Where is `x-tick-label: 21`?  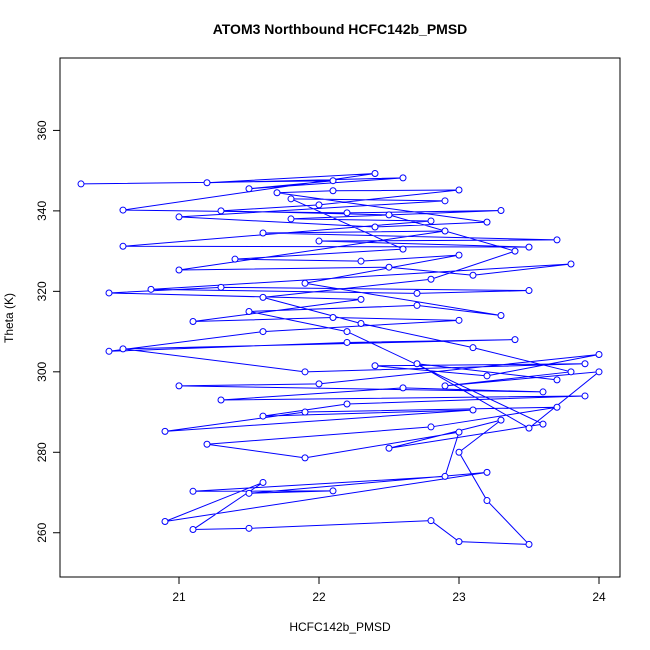
x-tick-label: 21 is located at coordinates (179, 597).